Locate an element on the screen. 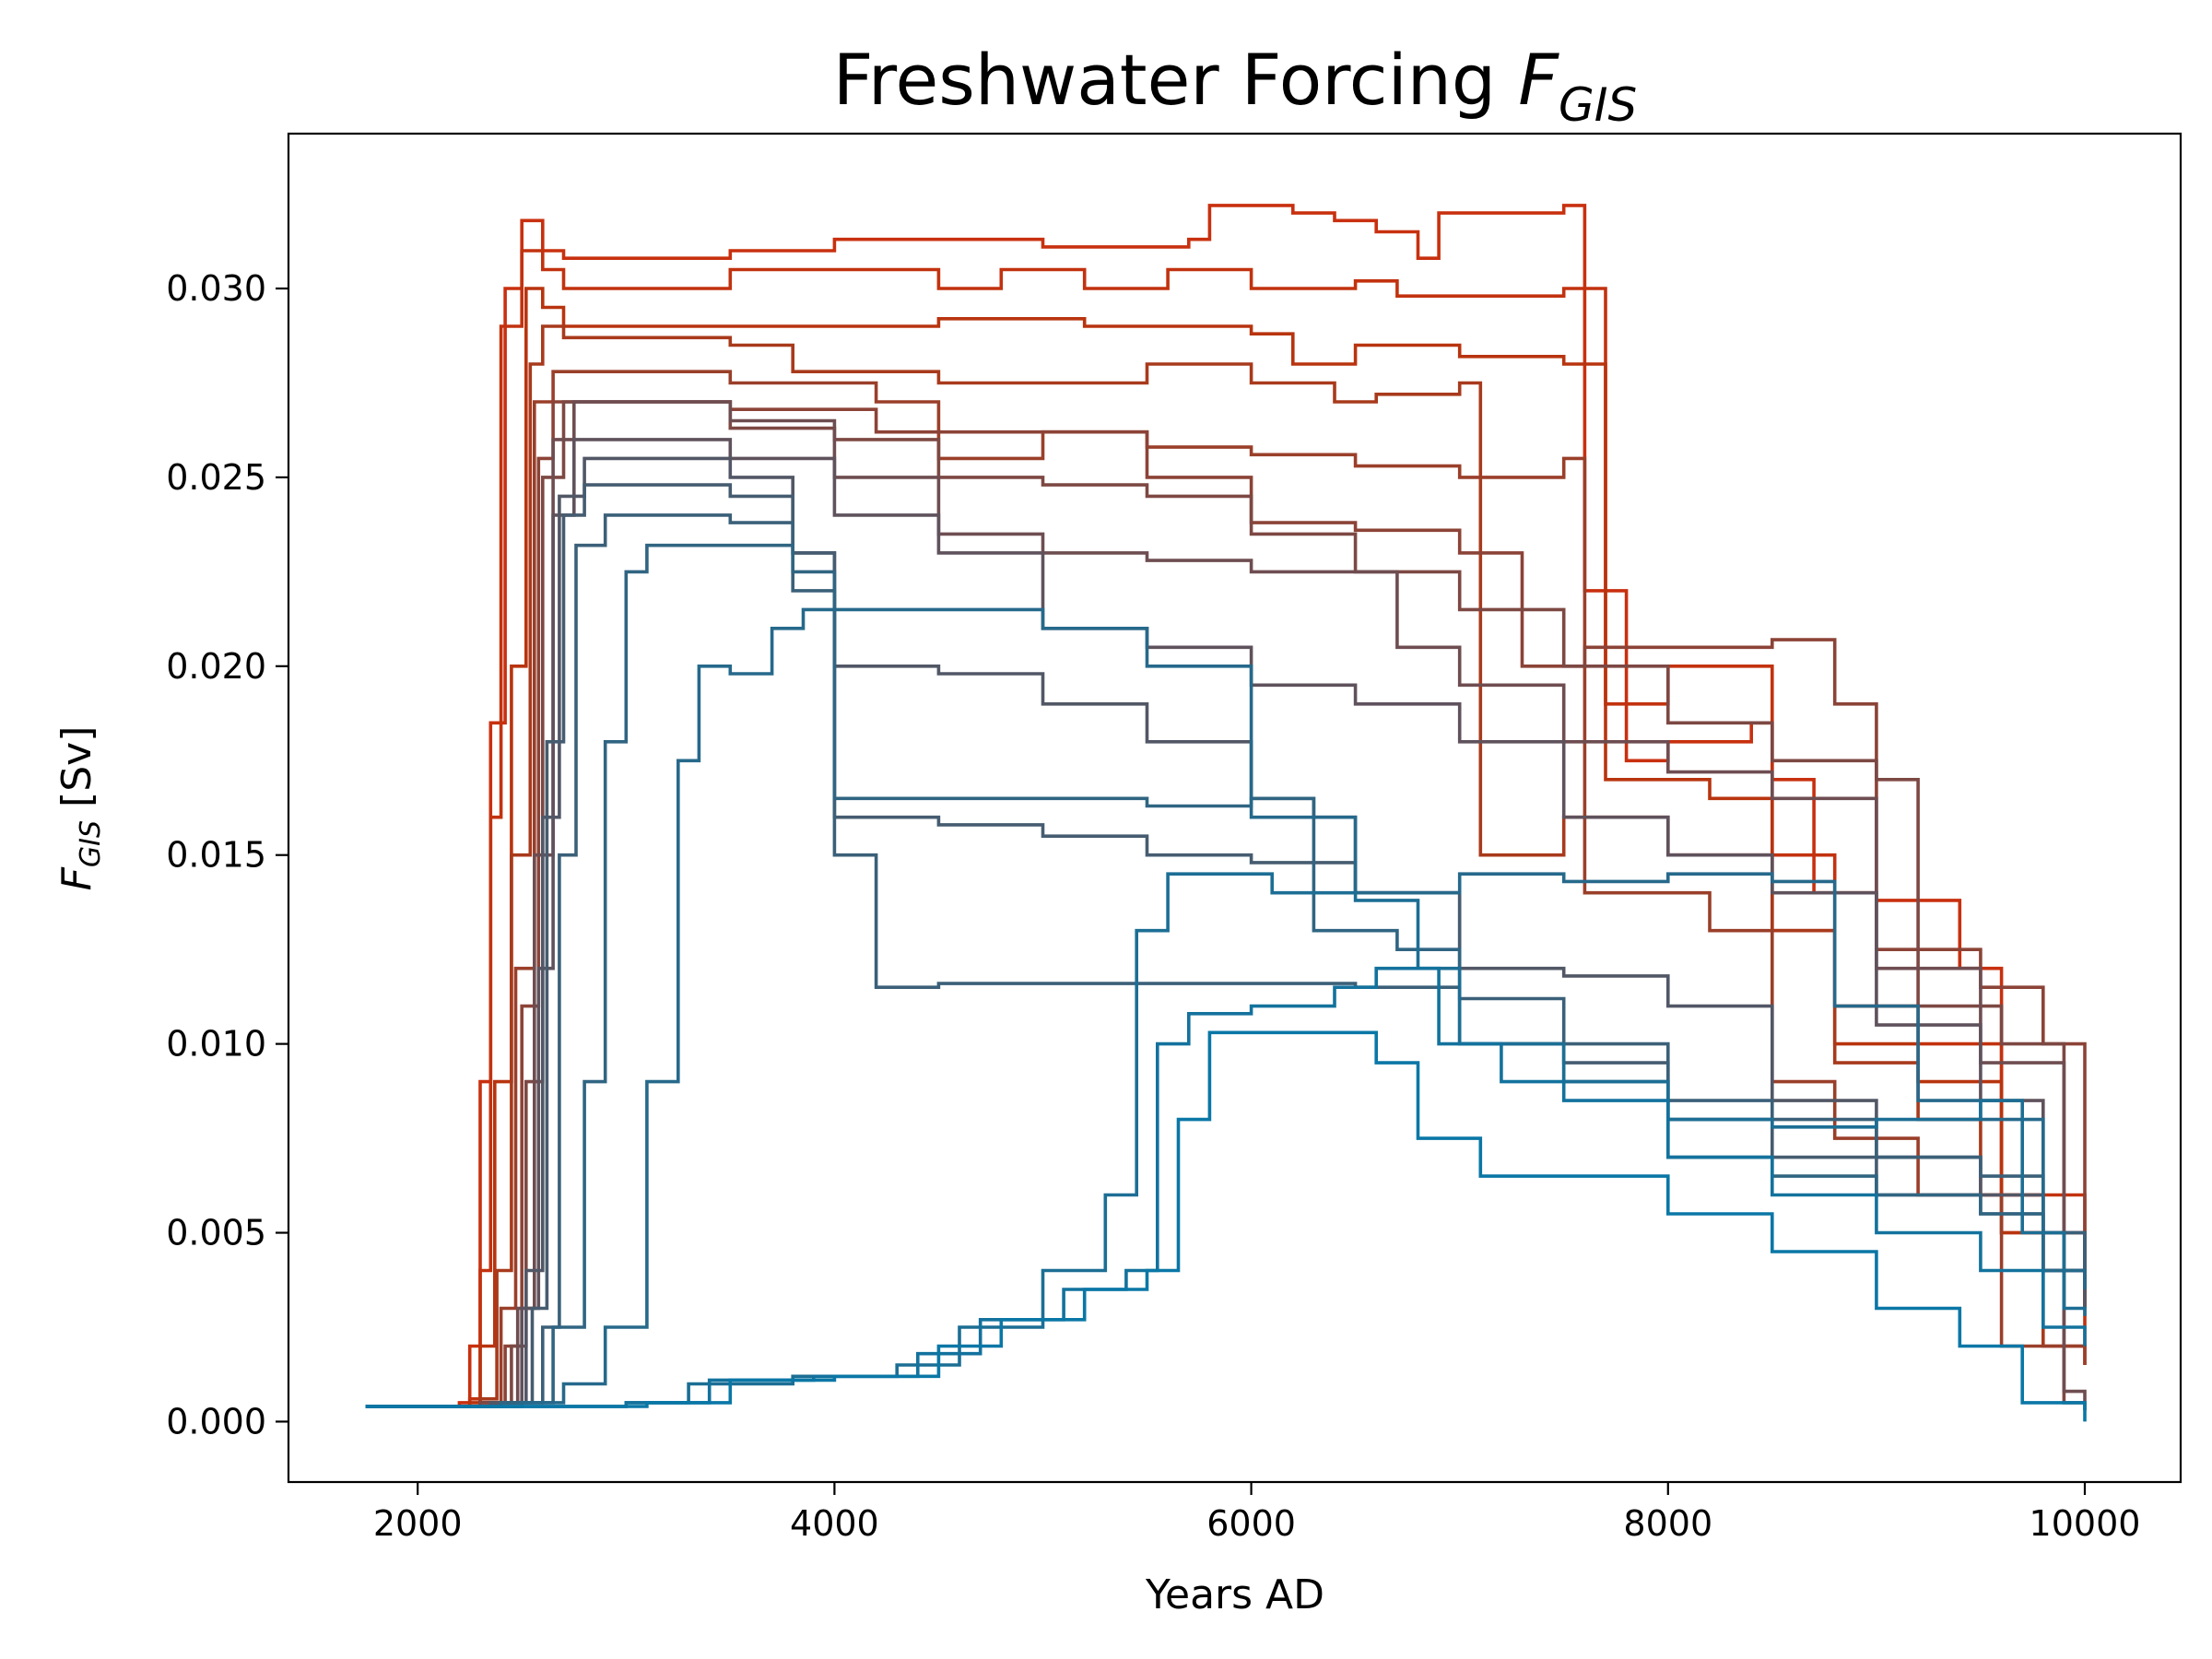 The height and width of the screenshot is (1659, 2212). y-tick-label: 0.020 is located at coordinates (216, 666).